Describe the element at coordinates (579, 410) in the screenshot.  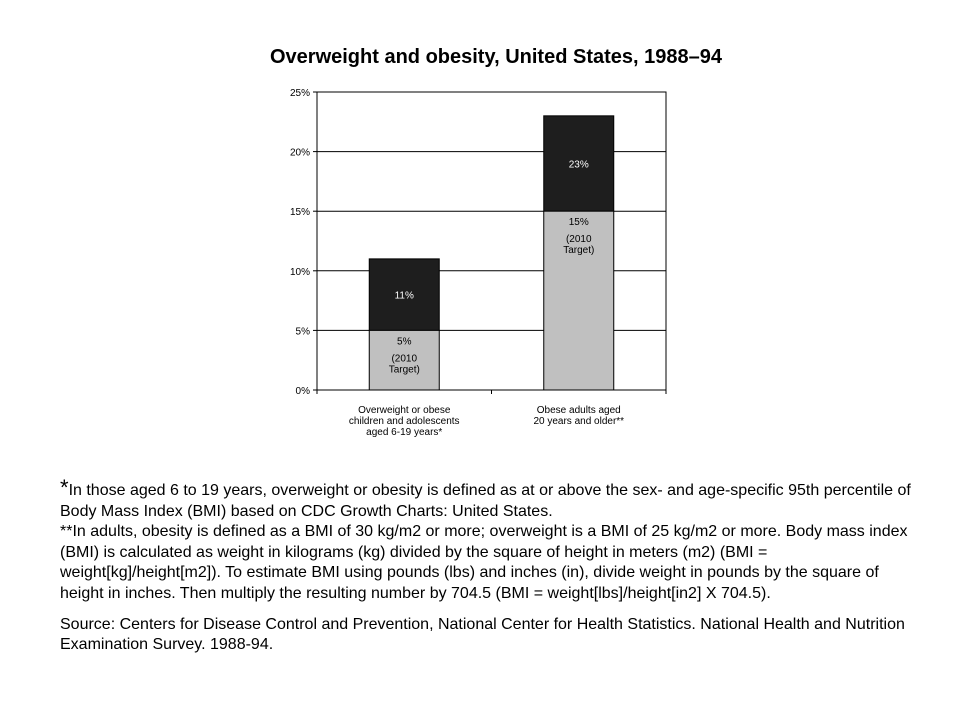
I see `x-category-label: Obese adults aged` at that location.